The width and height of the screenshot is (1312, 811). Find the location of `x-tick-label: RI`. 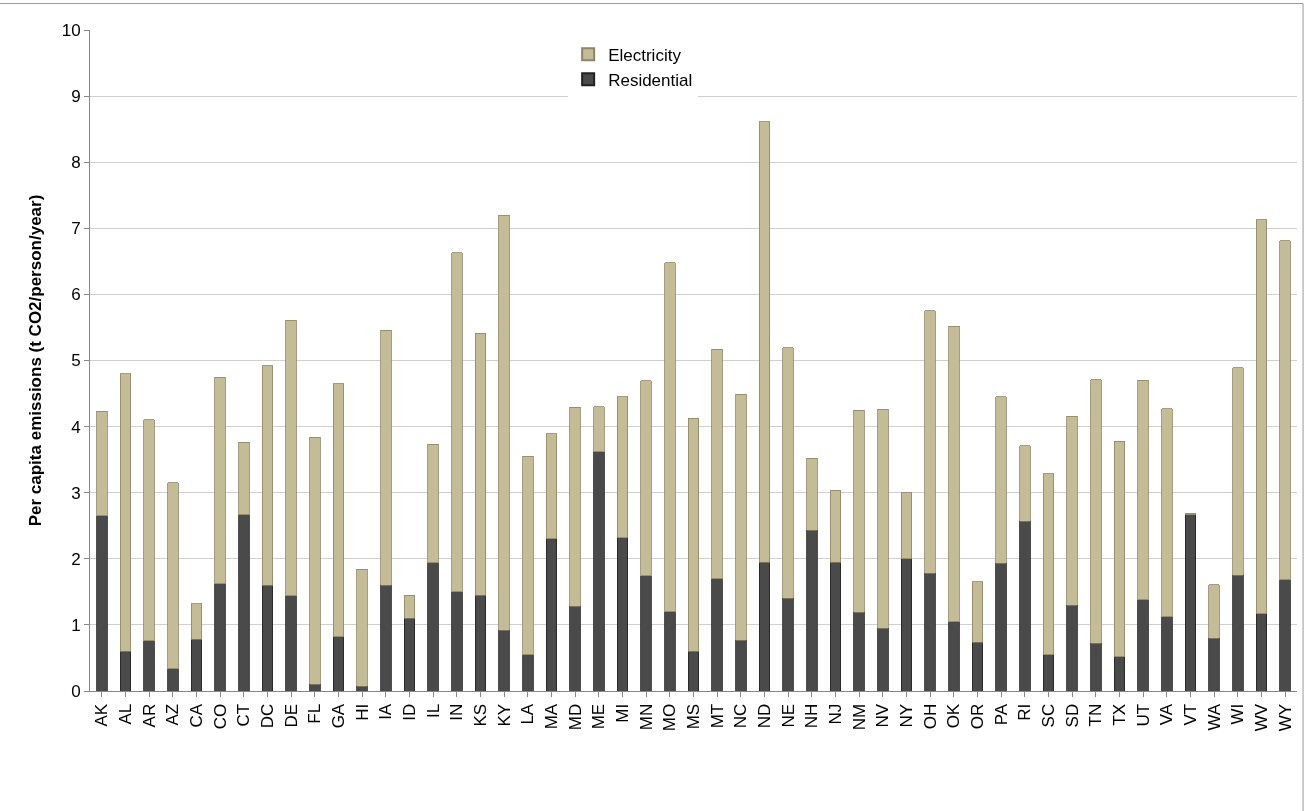

x-tick-label: RI is located at coordinates (1025, 712).